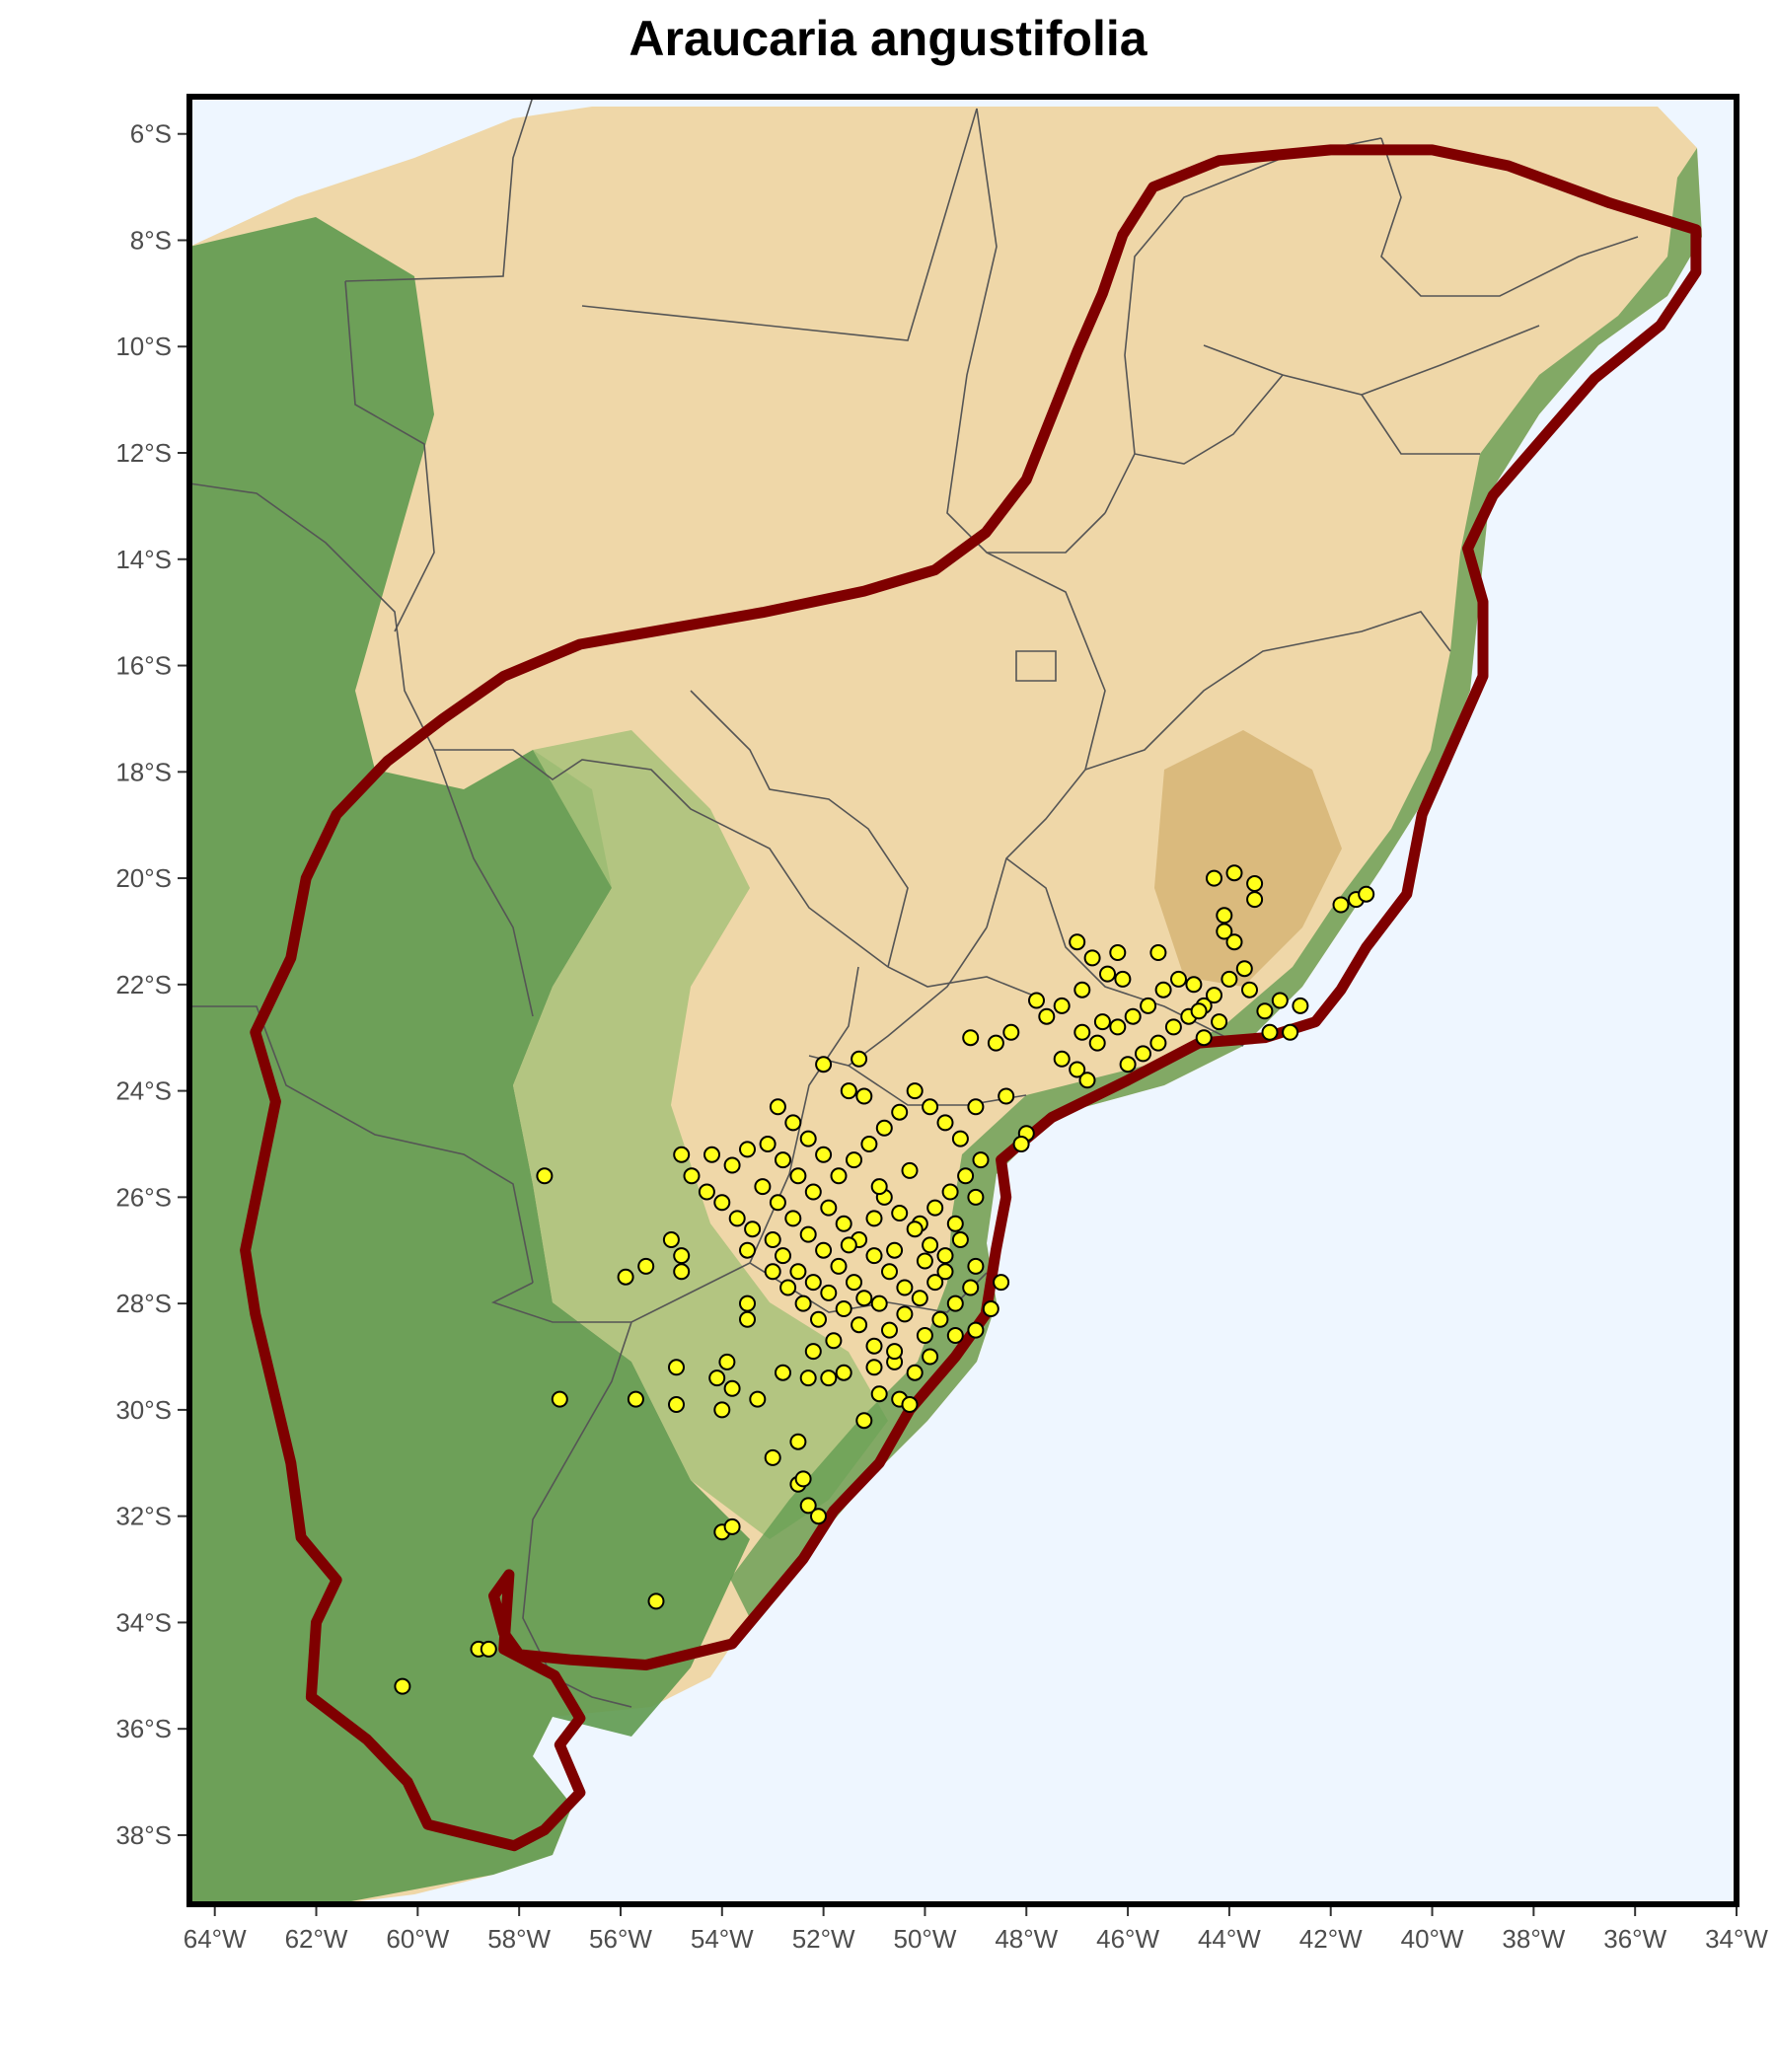 The image size is (1776, 2072). What do you see at coordinates (143, 1197) in the screenshot?
I see `y-tick-label: 26°S` at bounding box center [143, 1197].